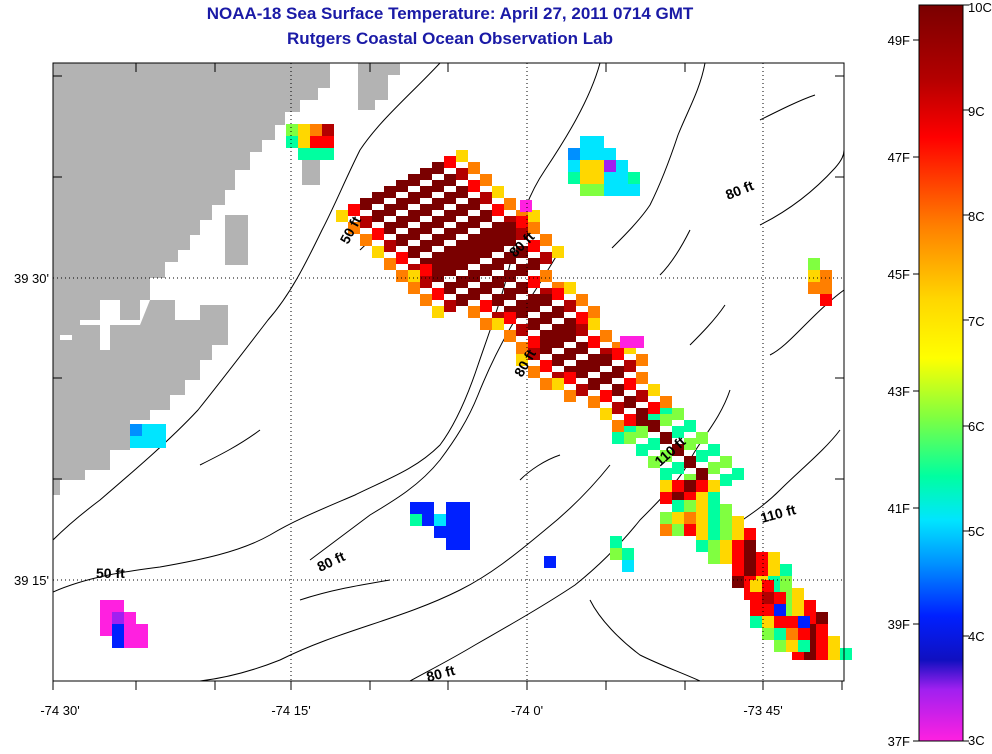 The width and height of the screenshot is (992, 754). I want to click on colorbar-f-label: 47F, so click(899, 157).